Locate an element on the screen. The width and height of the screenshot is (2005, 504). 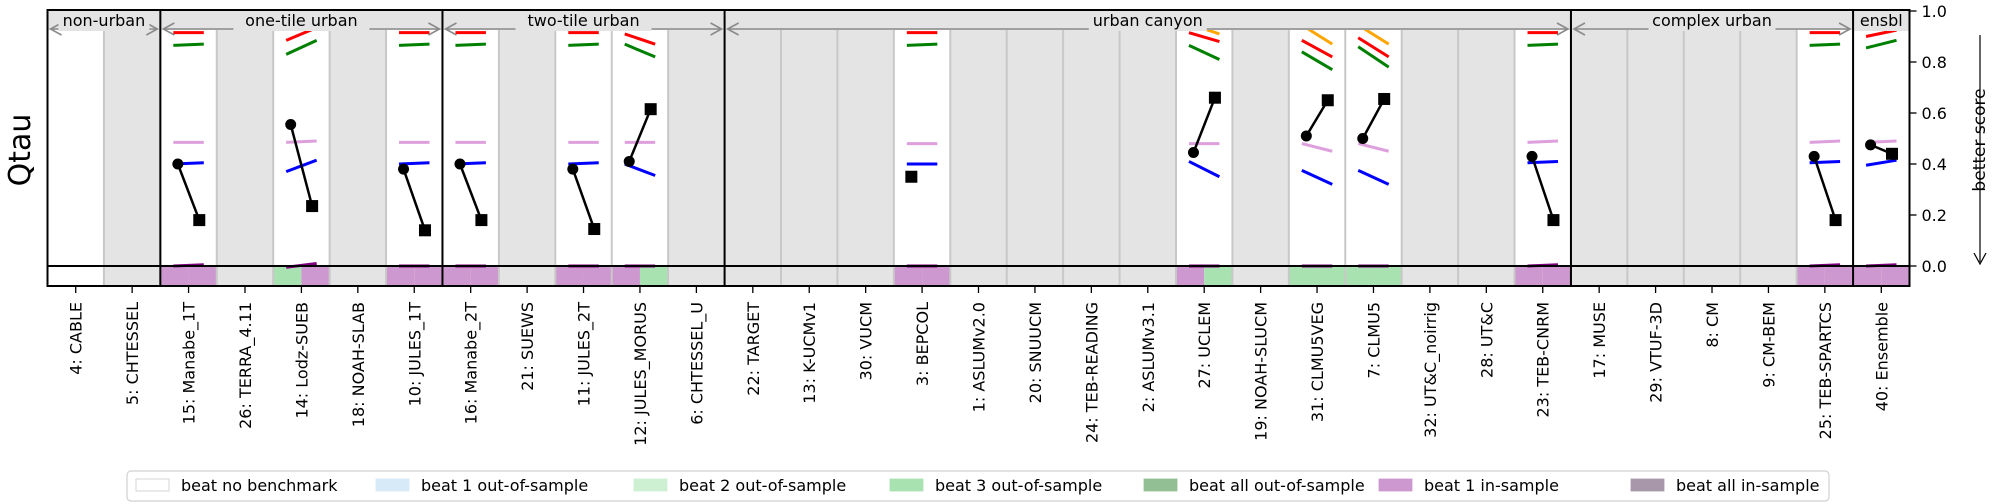
x-tick-label: 4: CABLE is located at coordinates (76, 338).